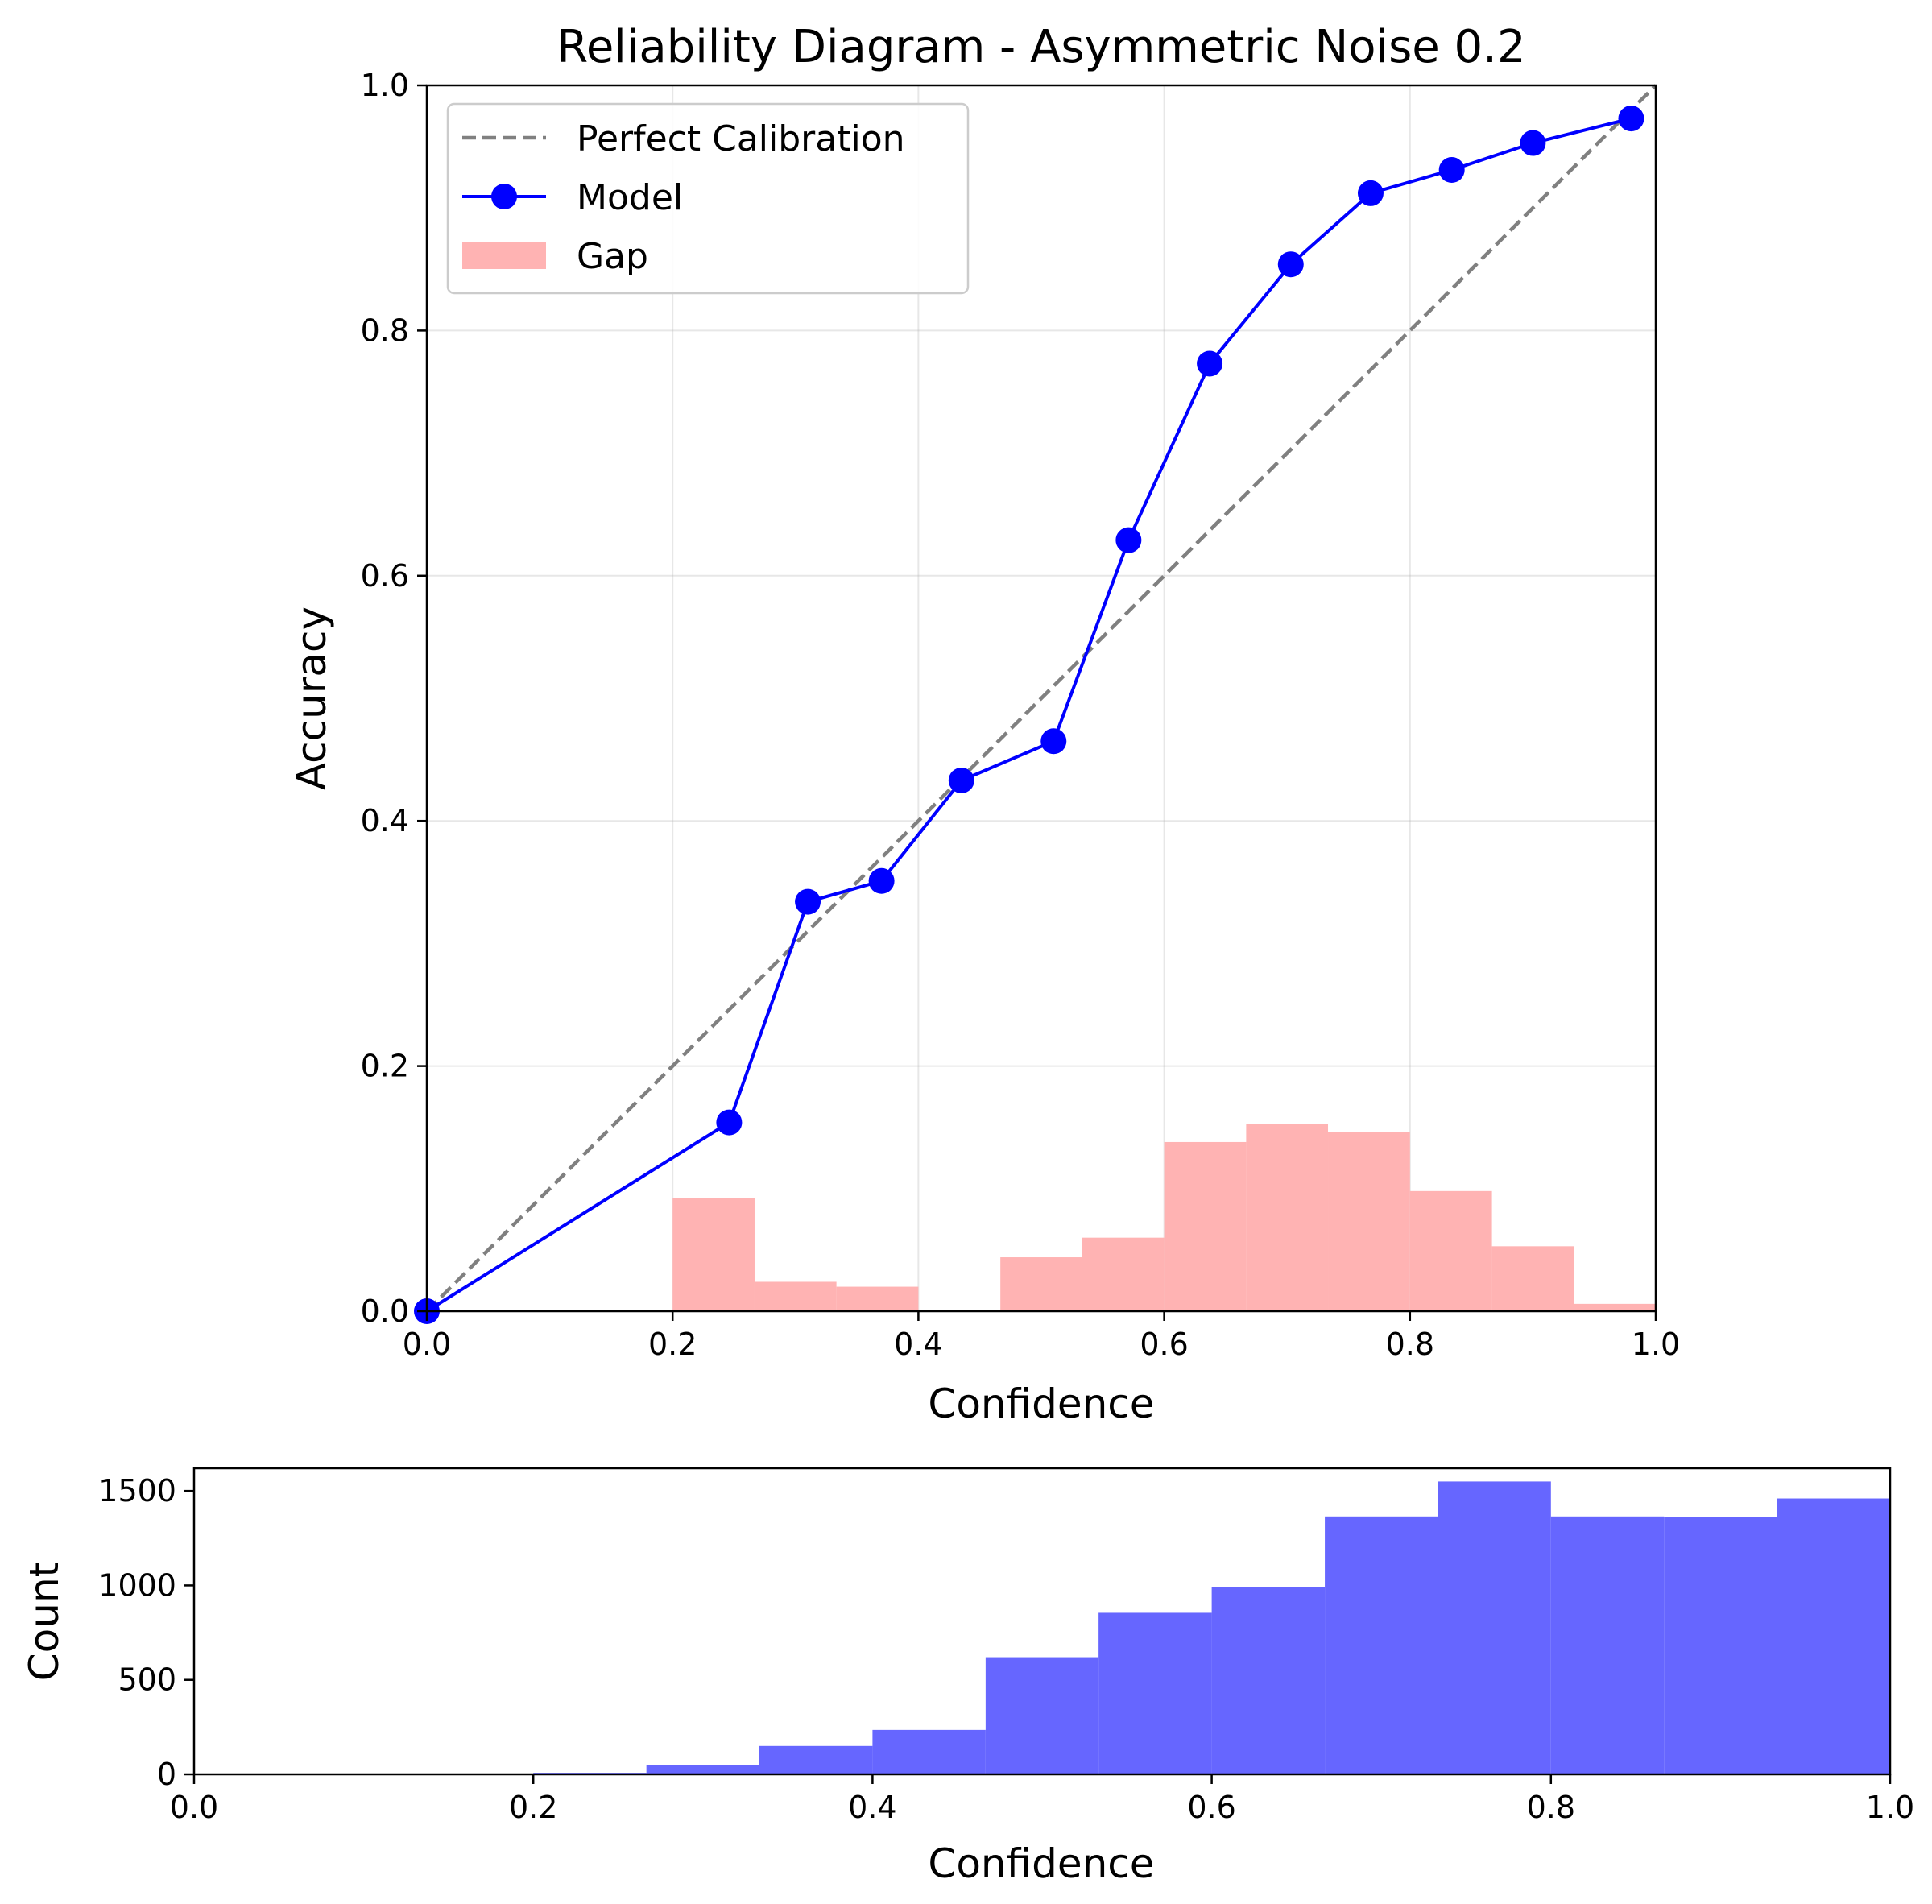  Describe the element at coordinates (1041, 1336) in the screenshot. I see `reliability-x-ticks: 0.0 0.2 0.4 0.6 0.8 1.0` at that location.